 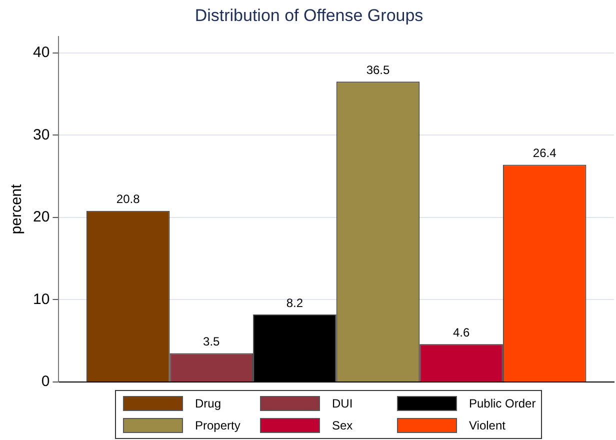 I want to click on legend-label: Violent, so click(x=487, y=425).